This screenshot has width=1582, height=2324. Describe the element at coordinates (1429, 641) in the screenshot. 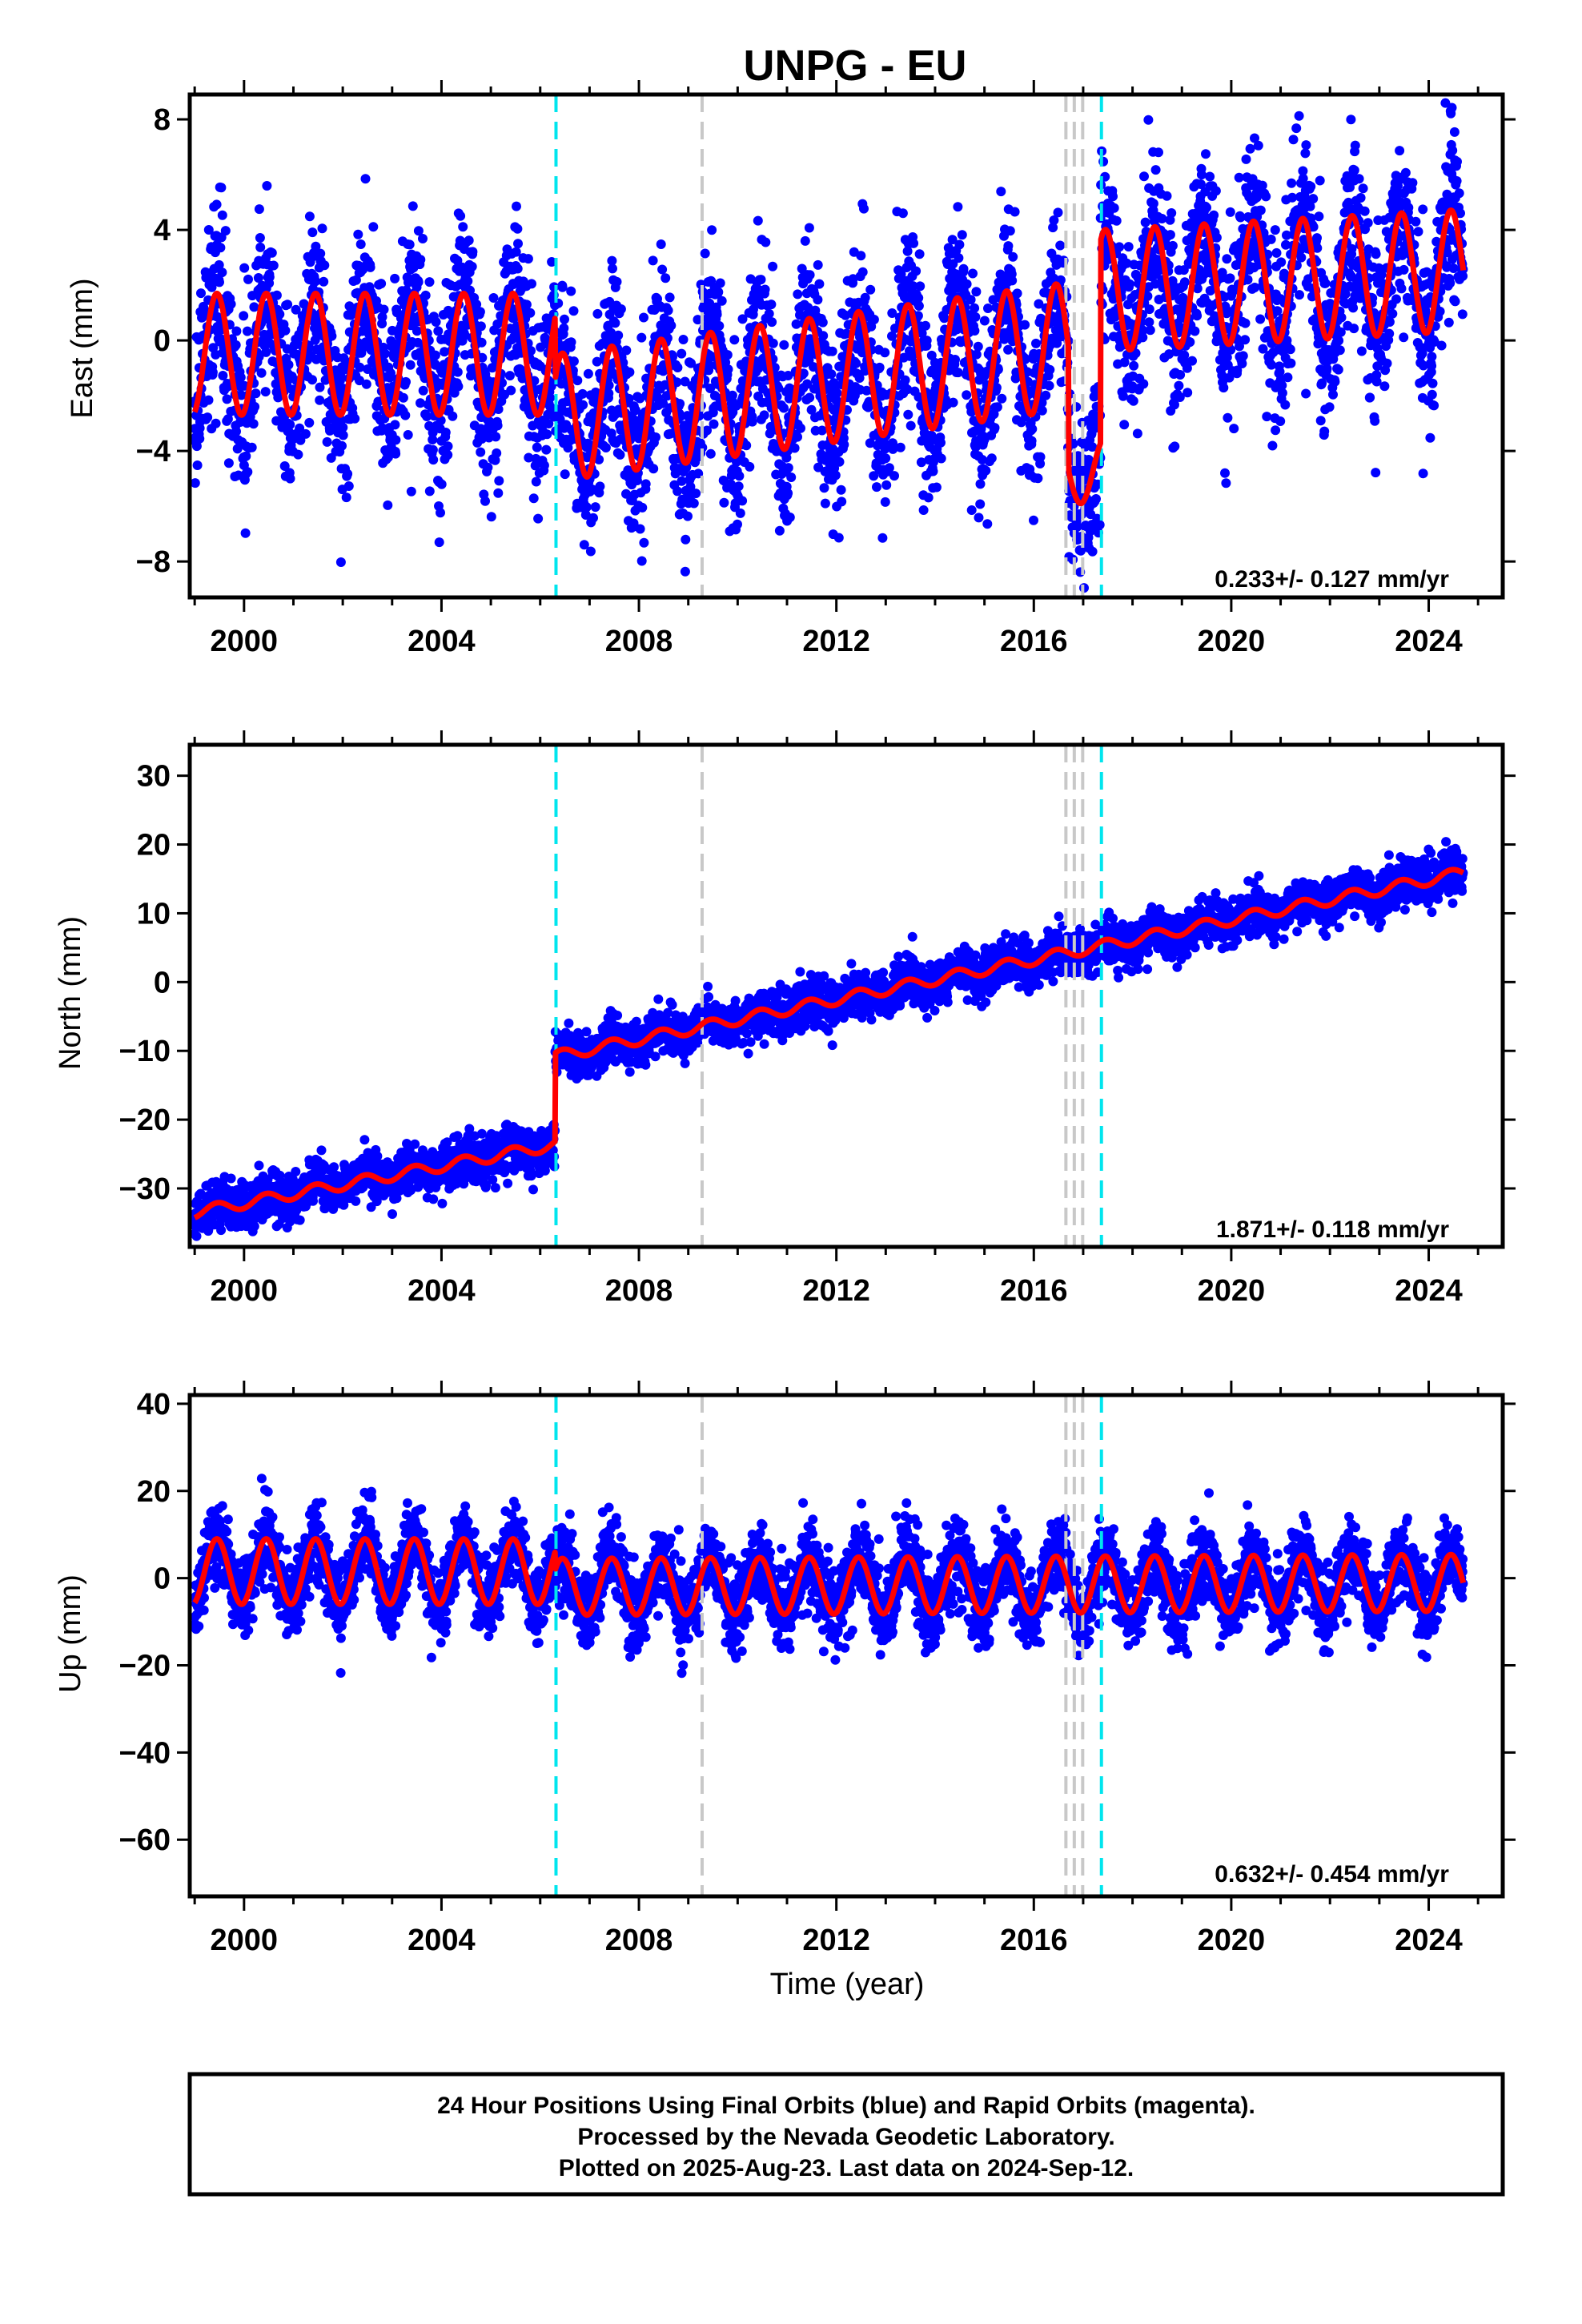

I see `x-tick-label: 2024` at that location.